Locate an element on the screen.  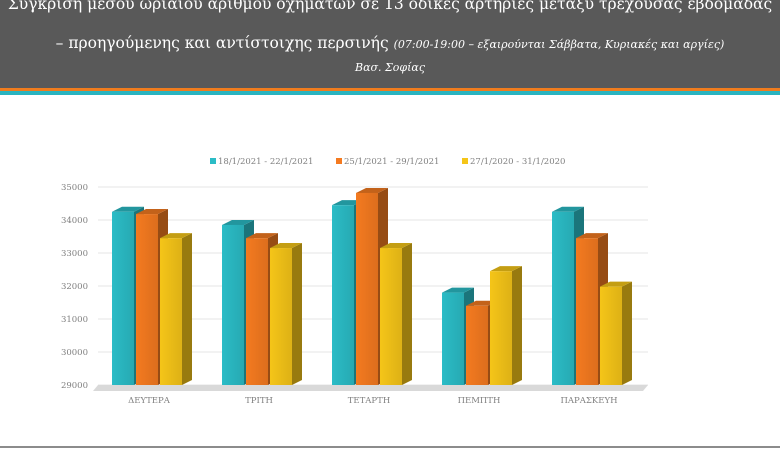
x-tick-label: ΤΡΙΤΗ is located at coordinates (259, 401).